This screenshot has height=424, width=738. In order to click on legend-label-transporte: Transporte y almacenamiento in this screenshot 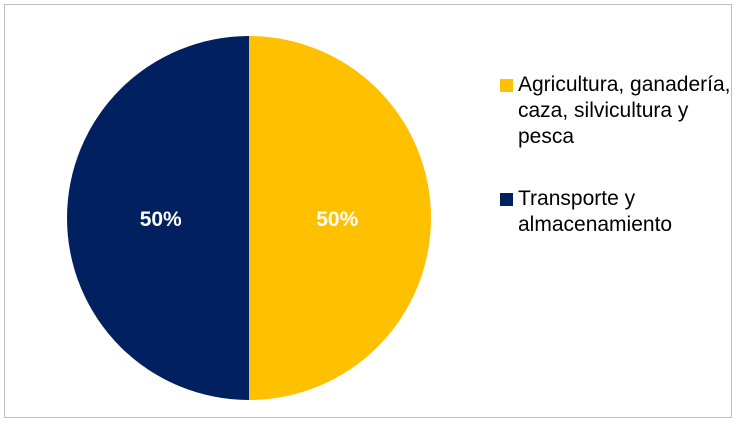, I will do `click(595, 211)`.